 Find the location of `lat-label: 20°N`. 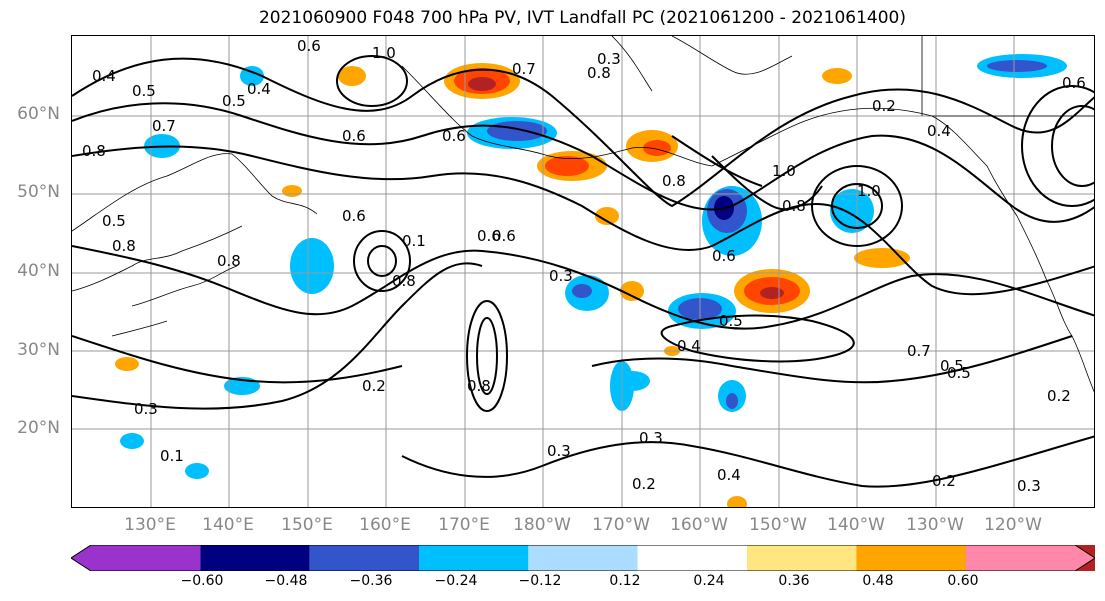

lat-label: 20°N is located at coordinates (38, 428).